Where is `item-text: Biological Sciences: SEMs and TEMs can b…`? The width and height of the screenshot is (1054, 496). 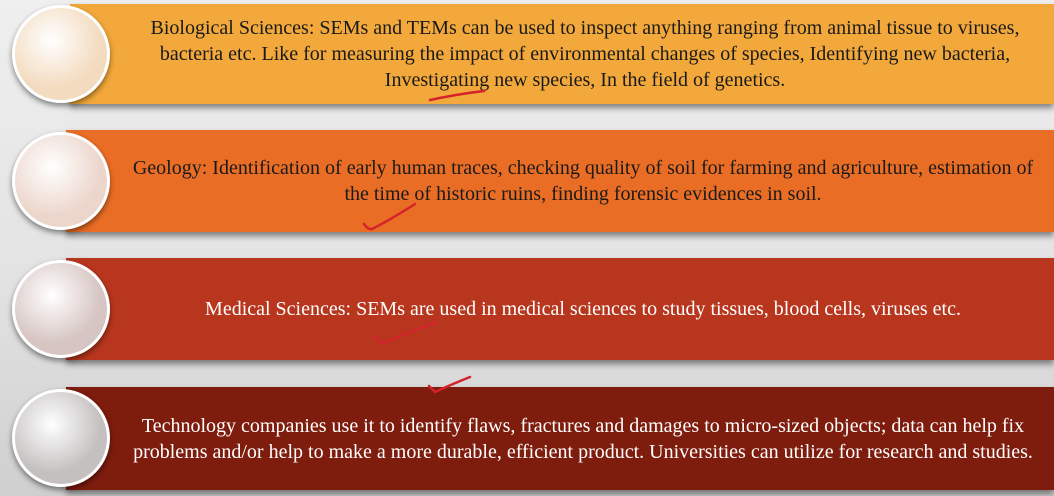
item-text: Biological Sciences: SEMs and TEMs can b… is located at coordinates (585, 54).